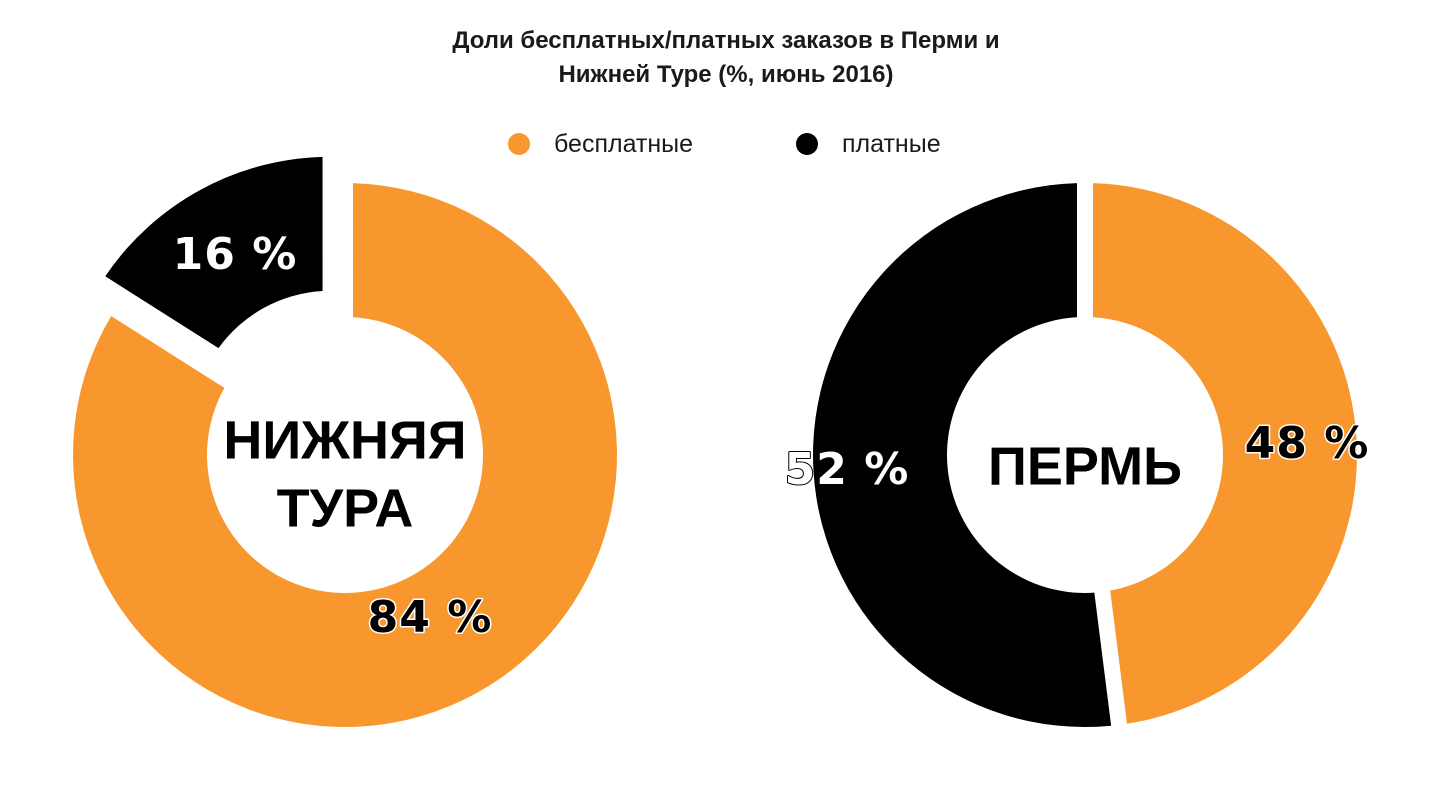  I want to click on legend-item-paid: платные, so click(868, 144).